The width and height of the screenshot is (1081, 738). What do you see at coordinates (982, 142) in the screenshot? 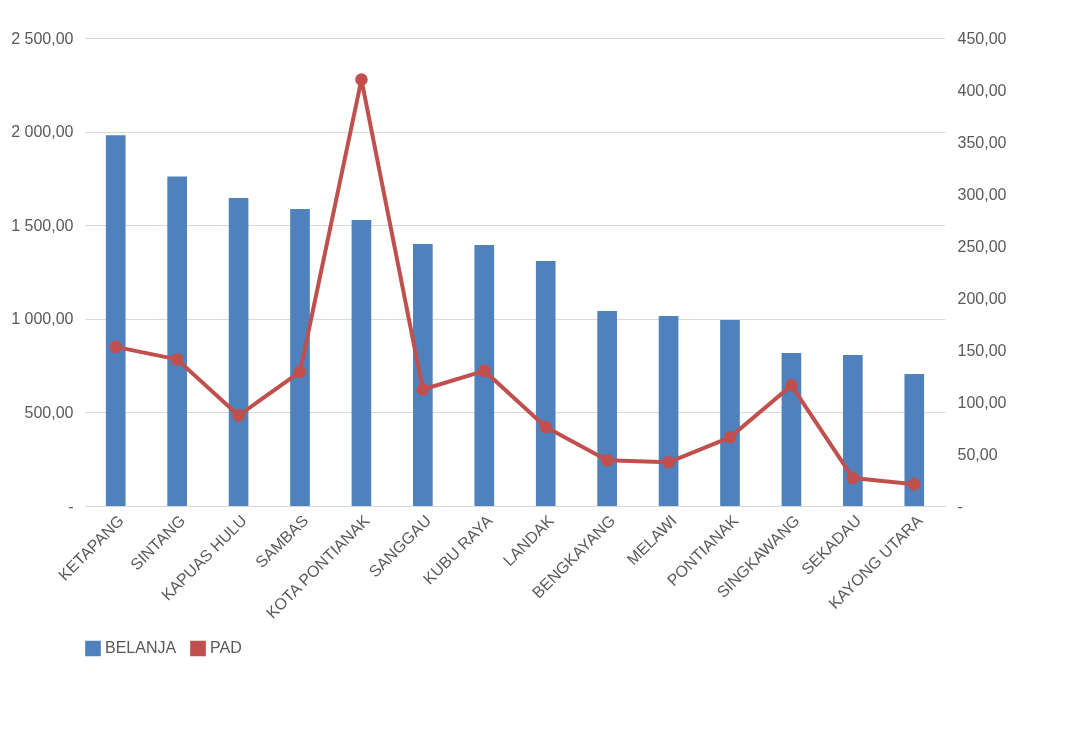
I see `y2-tick-label: 350,00` at bounding box center [982, 142].